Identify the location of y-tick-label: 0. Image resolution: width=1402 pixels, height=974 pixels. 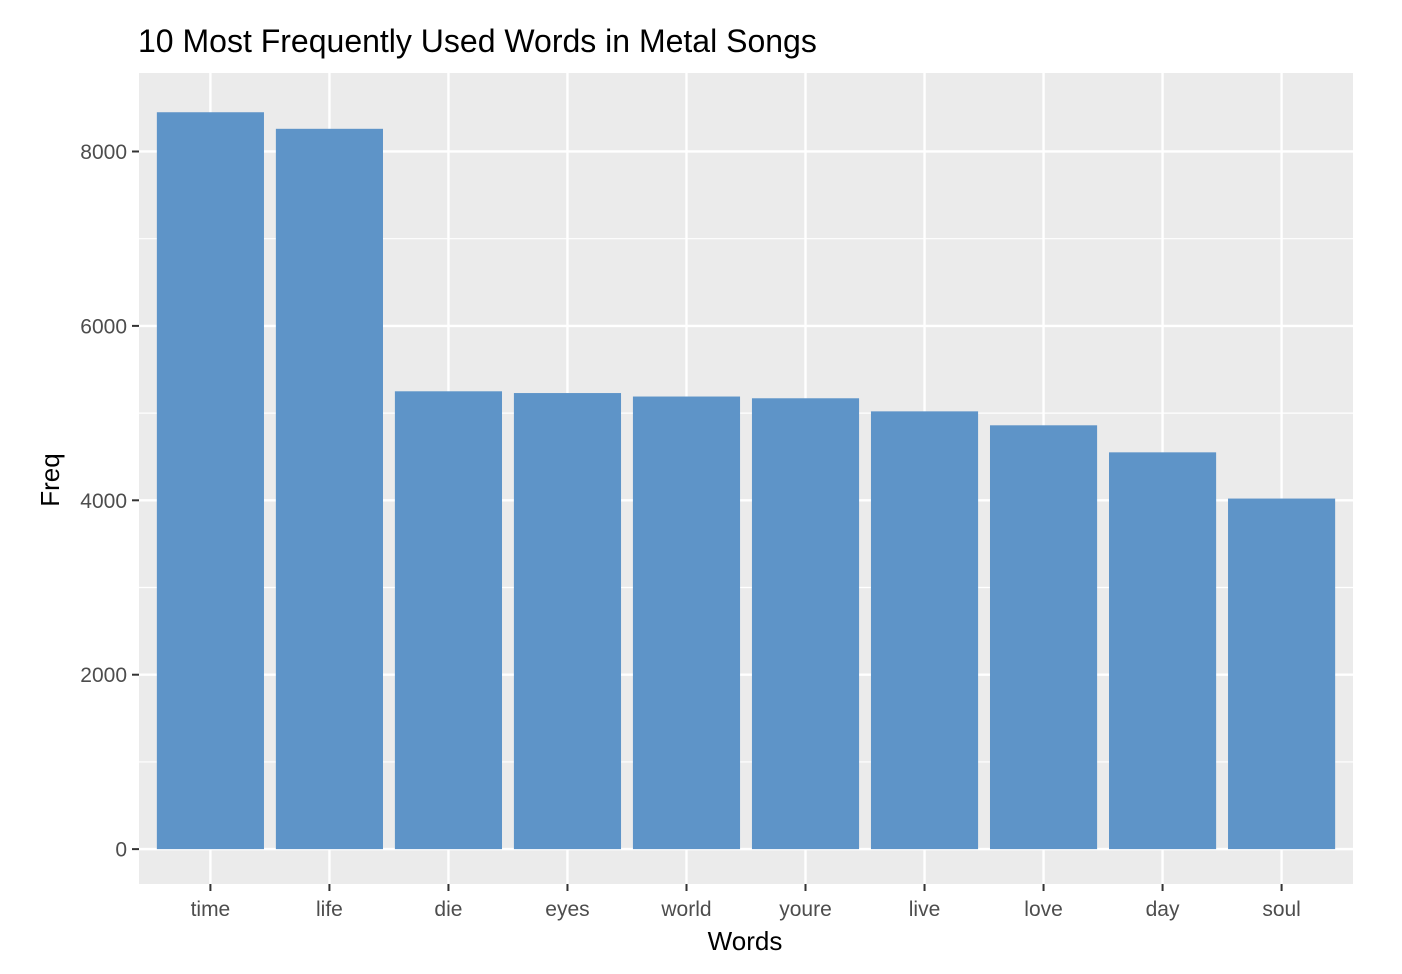
(121, 850).